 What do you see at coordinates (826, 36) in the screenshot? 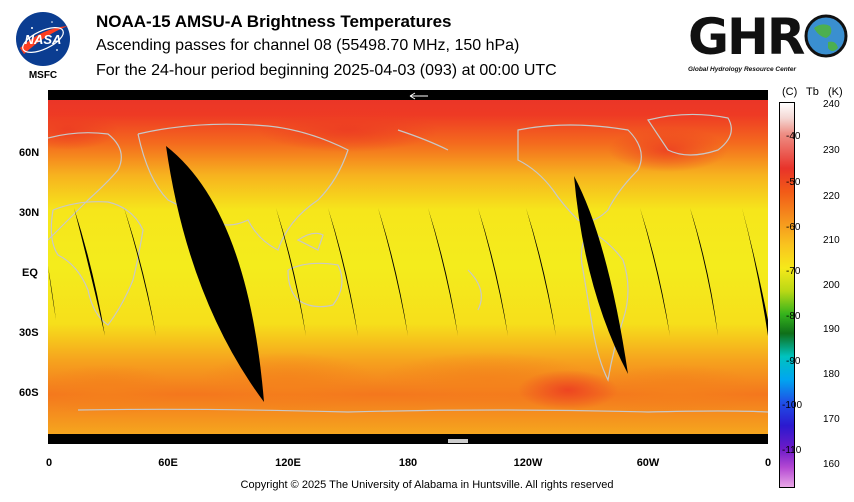
I see `globe-icon` at bounding box center [826, 36].